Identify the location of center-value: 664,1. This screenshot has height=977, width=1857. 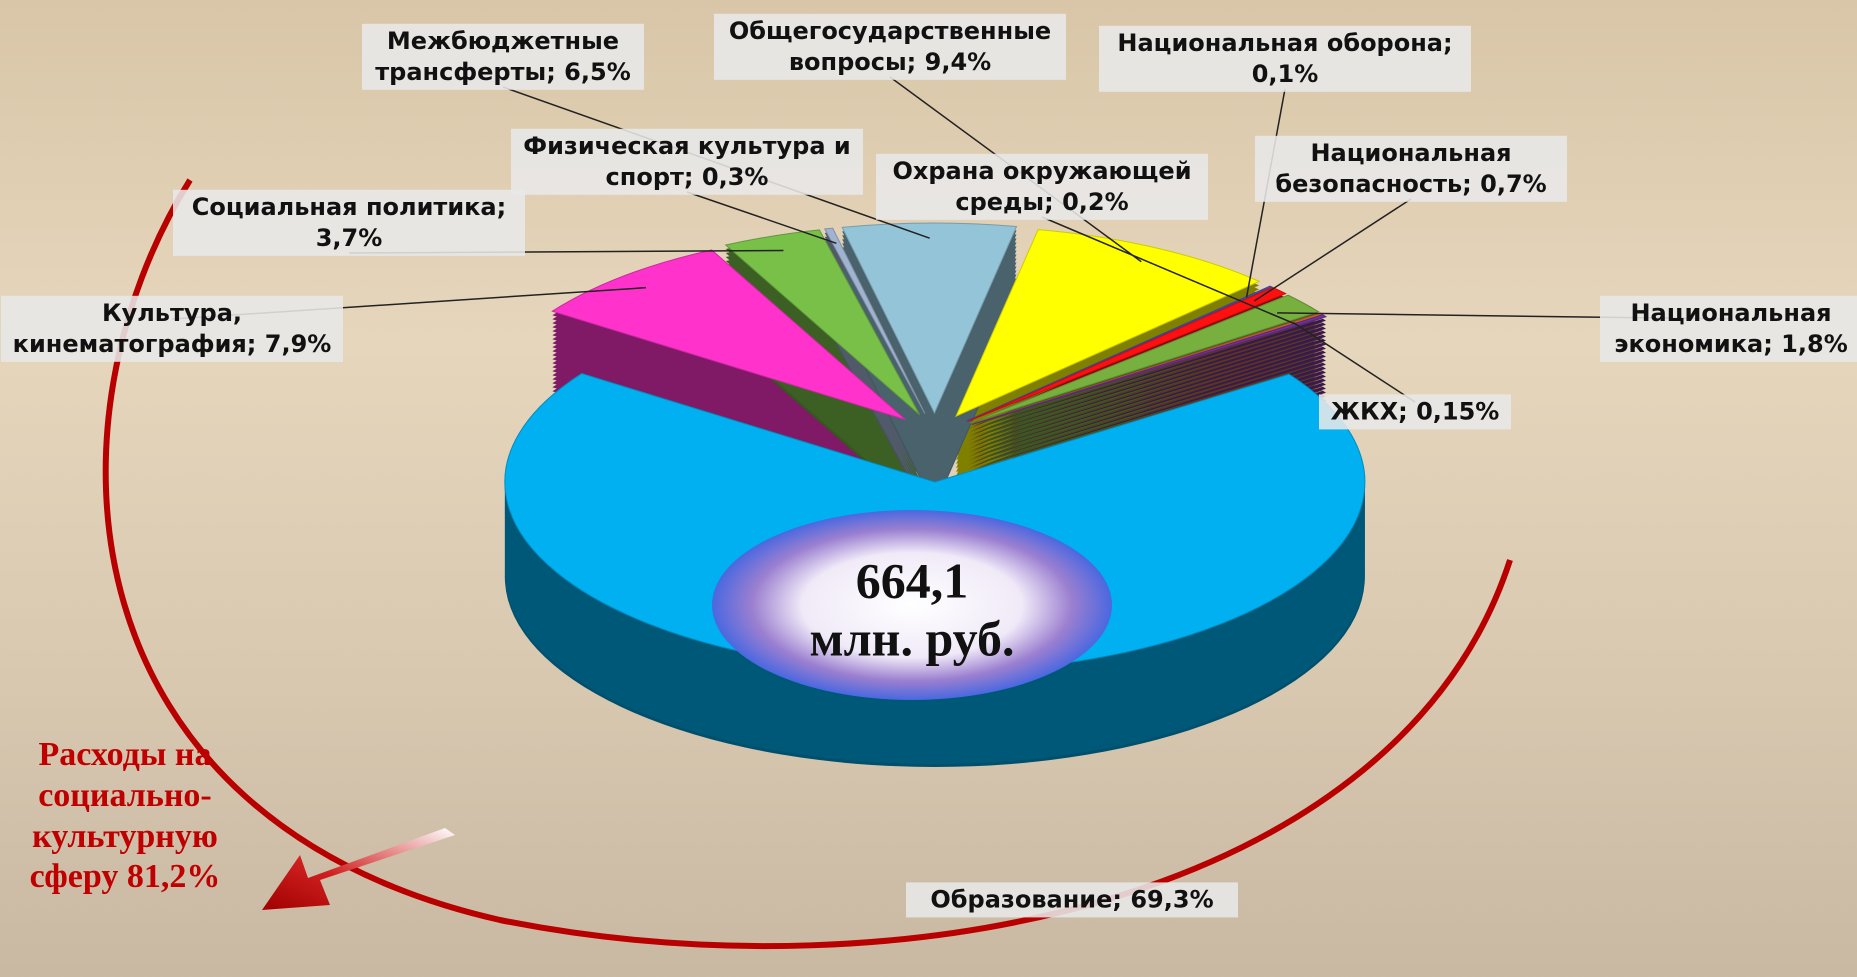
(912, 580).